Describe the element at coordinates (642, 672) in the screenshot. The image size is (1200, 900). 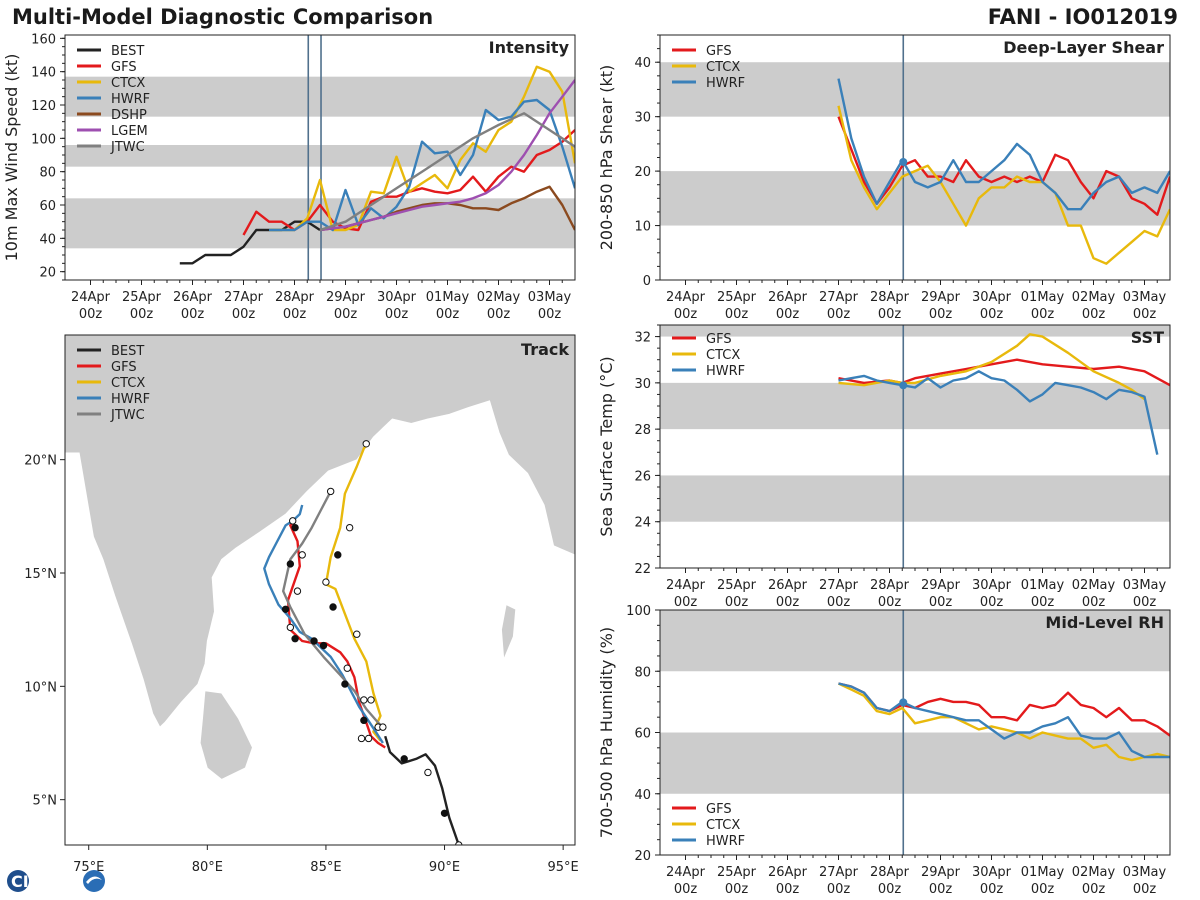
I see `rh-ytick-label: 80` at that location.